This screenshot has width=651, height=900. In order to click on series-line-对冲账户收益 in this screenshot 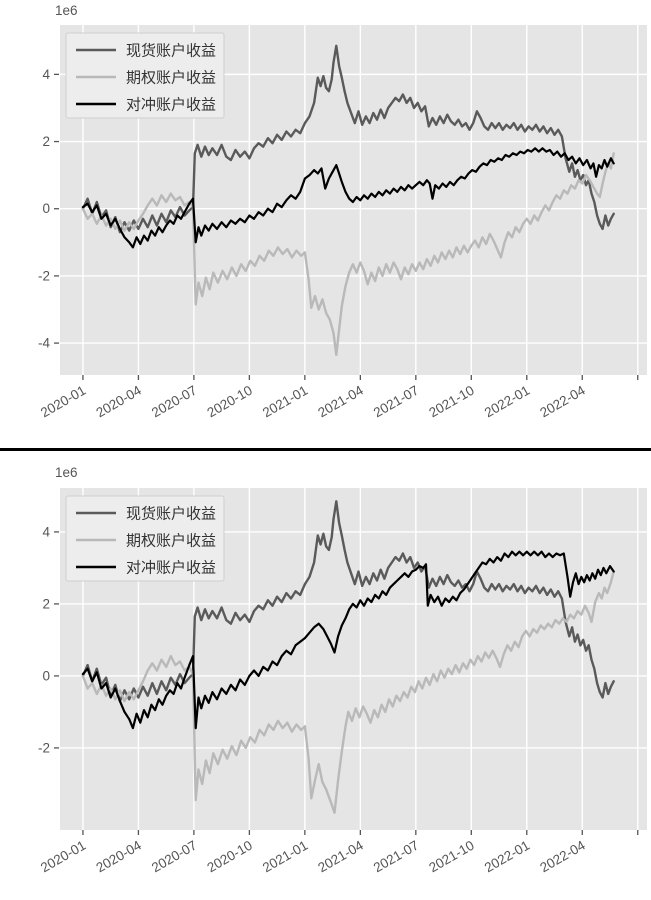, I will do `click(348, 198)`.